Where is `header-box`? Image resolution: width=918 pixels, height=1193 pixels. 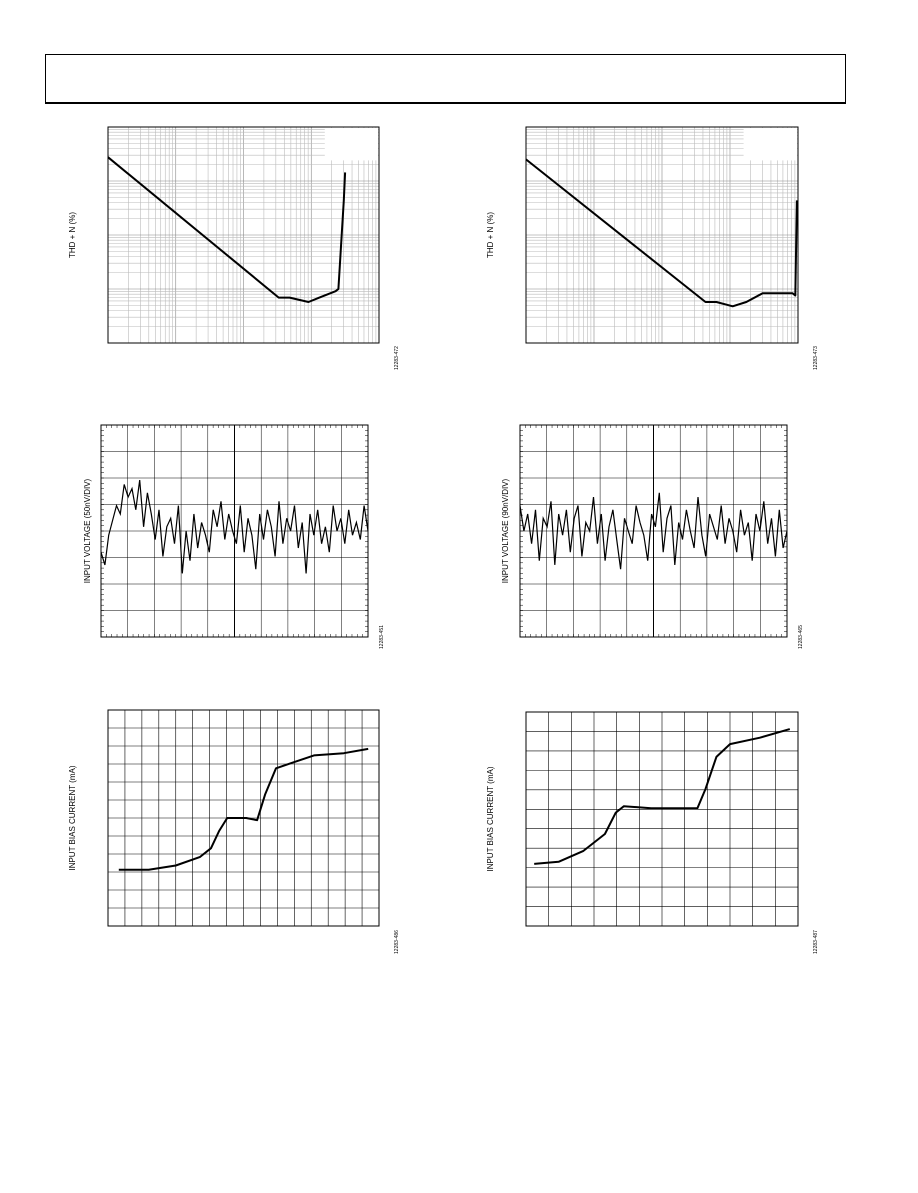
header-box is located at coordinates (445, 78).